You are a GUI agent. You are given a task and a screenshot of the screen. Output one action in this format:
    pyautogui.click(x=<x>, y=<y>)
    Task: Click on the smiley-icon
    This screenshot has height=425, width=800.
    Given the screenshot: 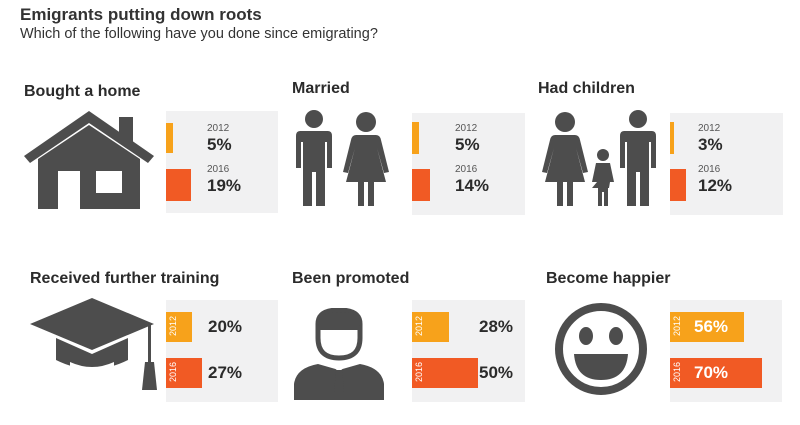 What is the action you would take?
    pyautogui.click(x=601, y=349)
    